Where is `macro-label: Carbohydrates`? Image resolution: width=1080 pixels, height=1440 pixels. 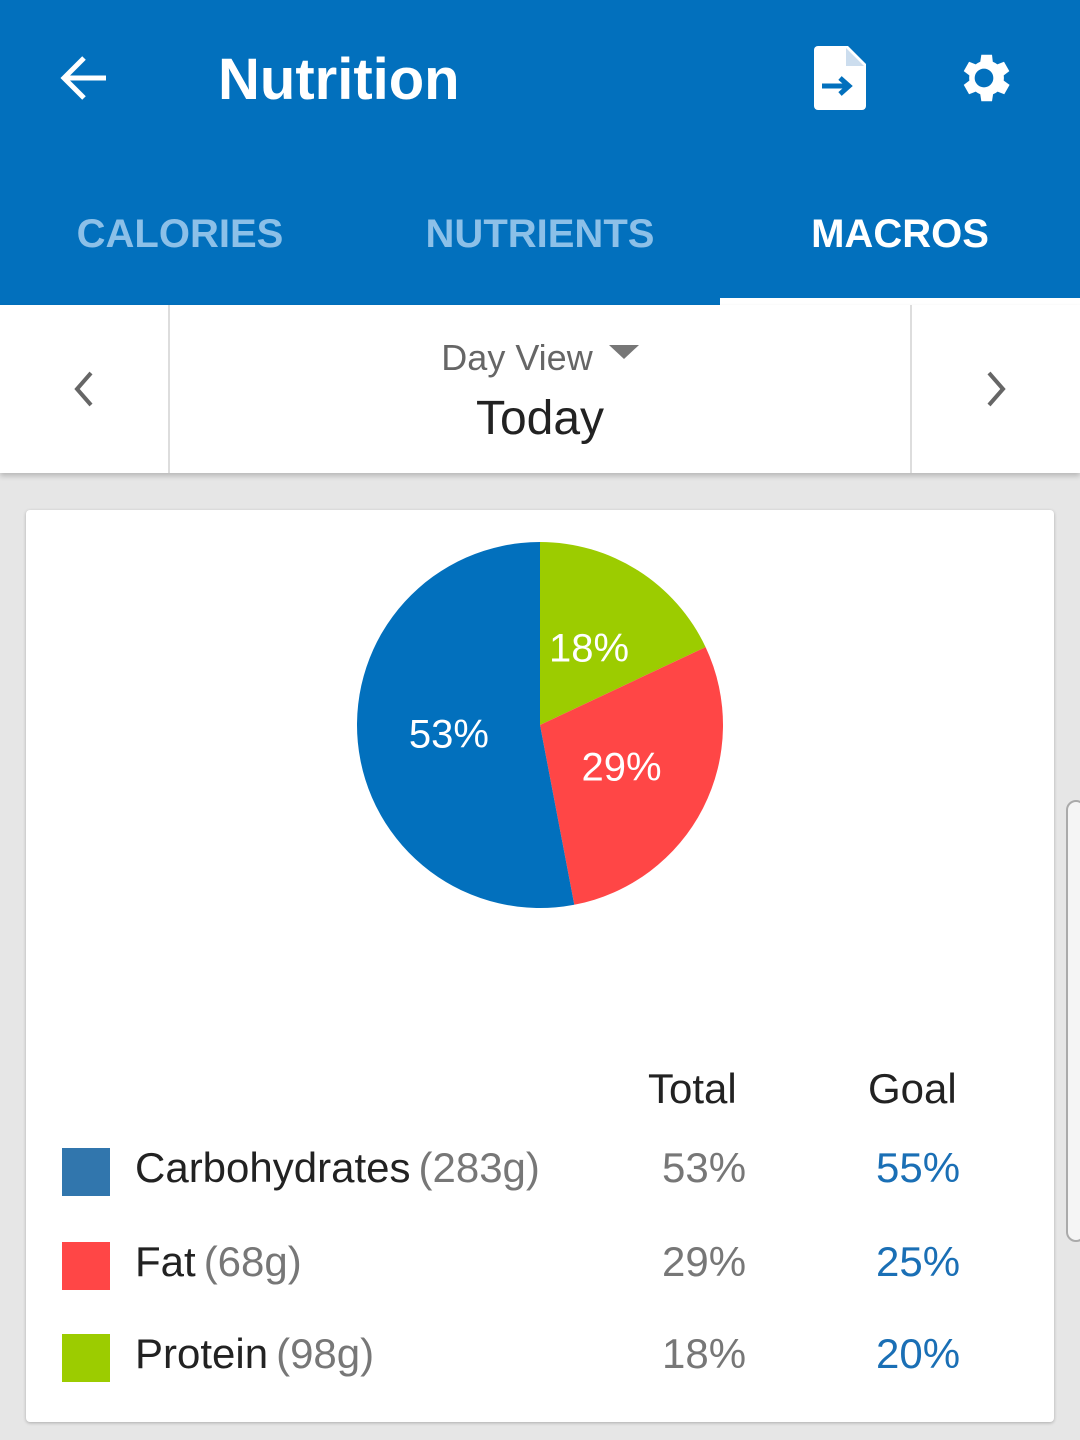 macro-label: Carbohydrates is located at coordinates (273, 1167).